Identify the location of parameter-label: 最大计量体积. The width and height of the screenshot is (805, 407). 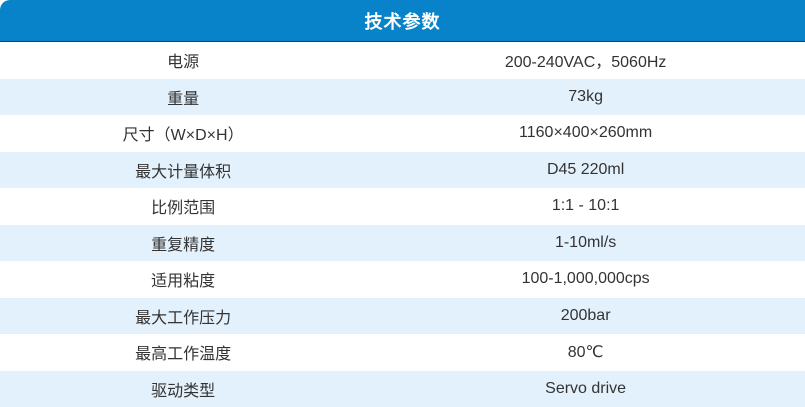
(183, 172).